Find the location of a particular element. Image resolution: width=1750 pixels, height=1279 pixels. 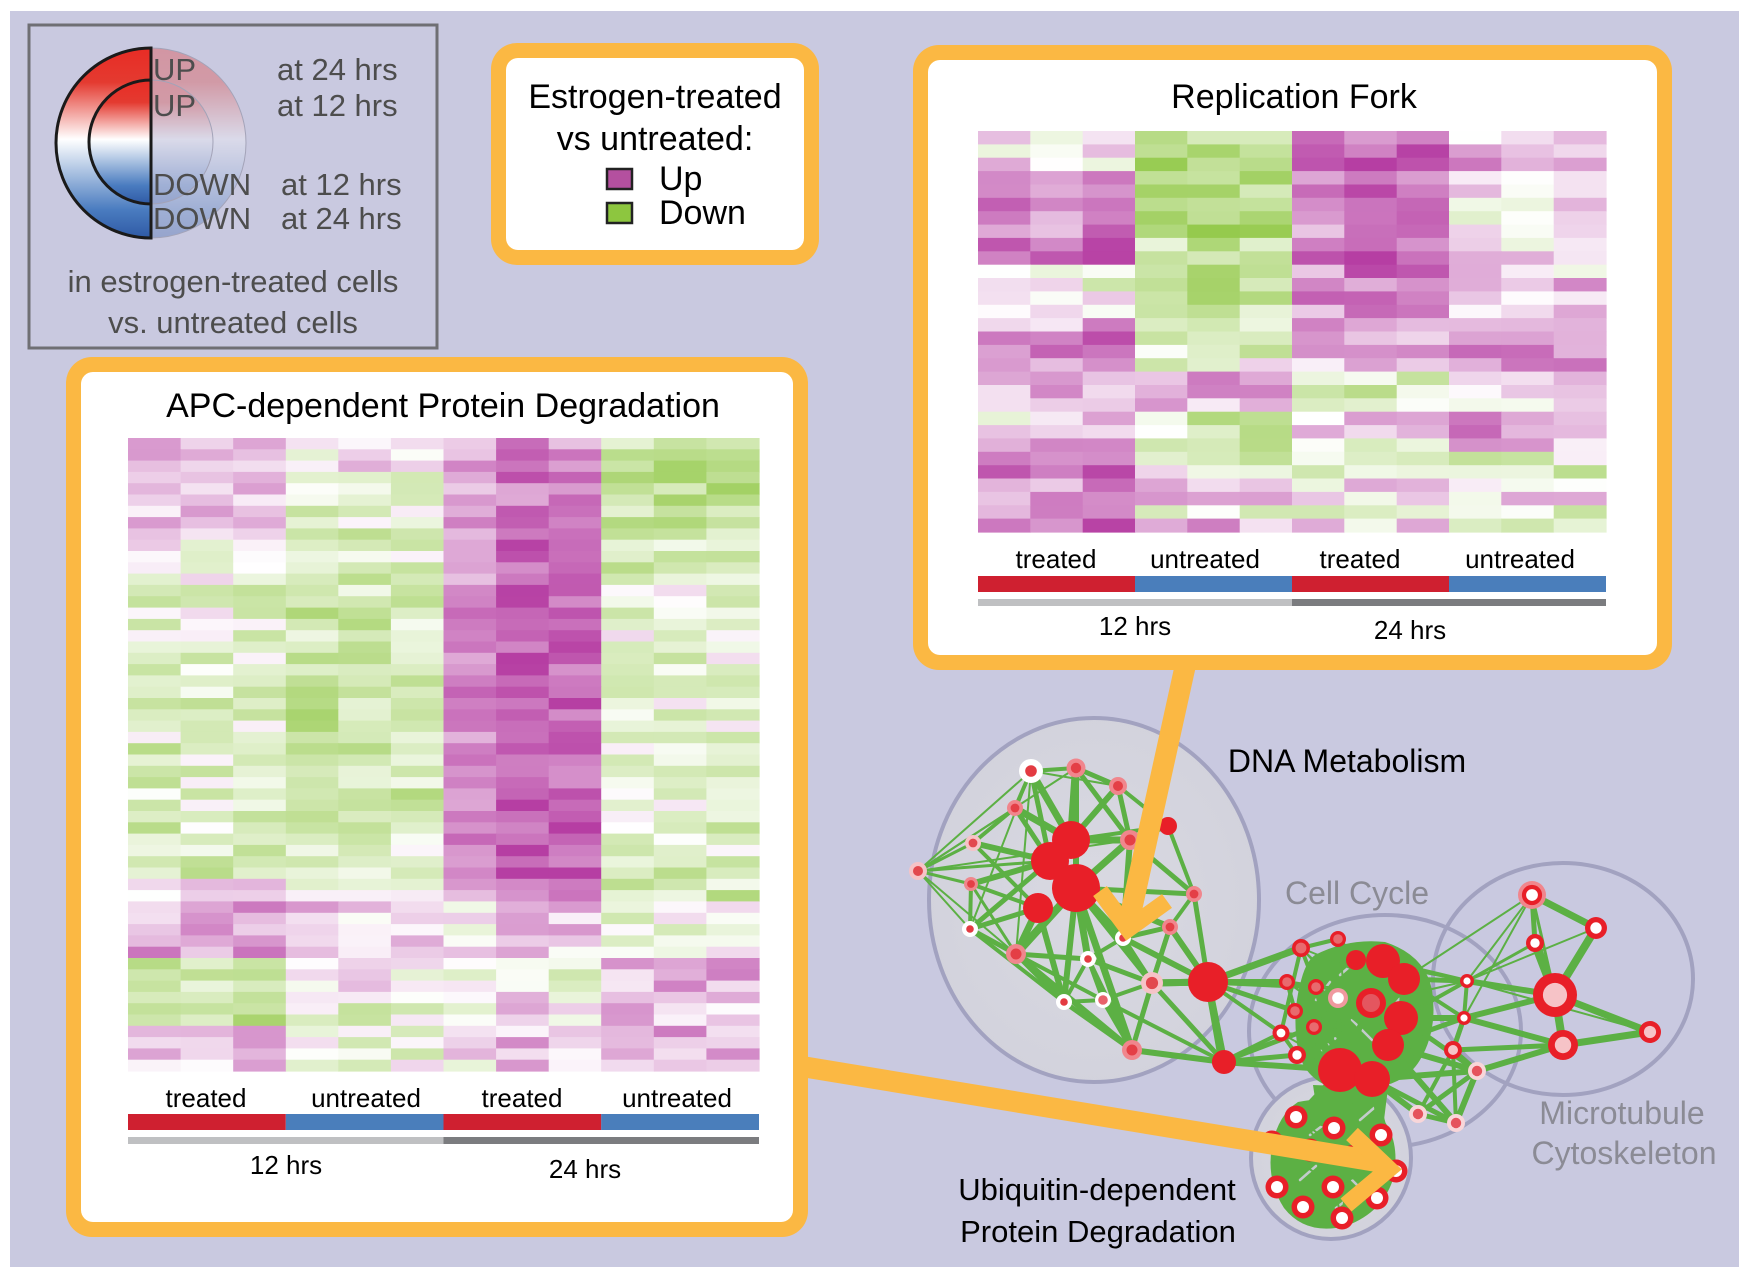

svg-text: Ubiquitin-dependent is located at coordinates (1097, 1189).